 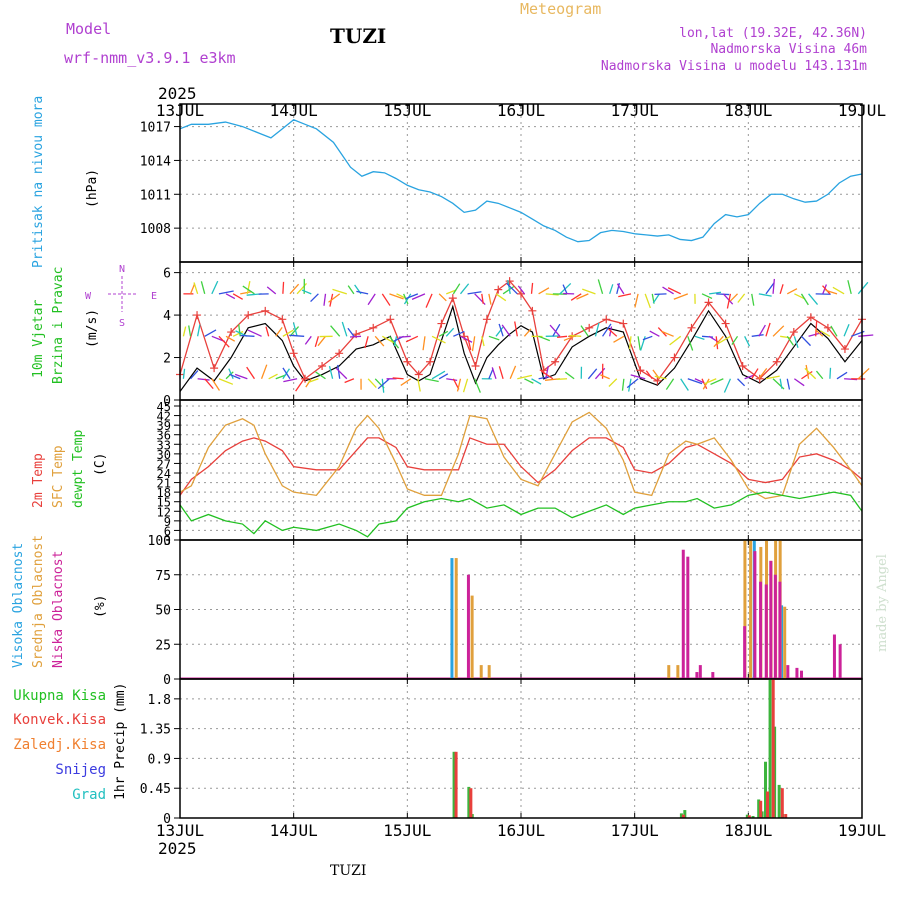 What do you see at coordinates (88, 29) in the screenshot?
I see `model-label: Model` at bounding box center [88, 29].